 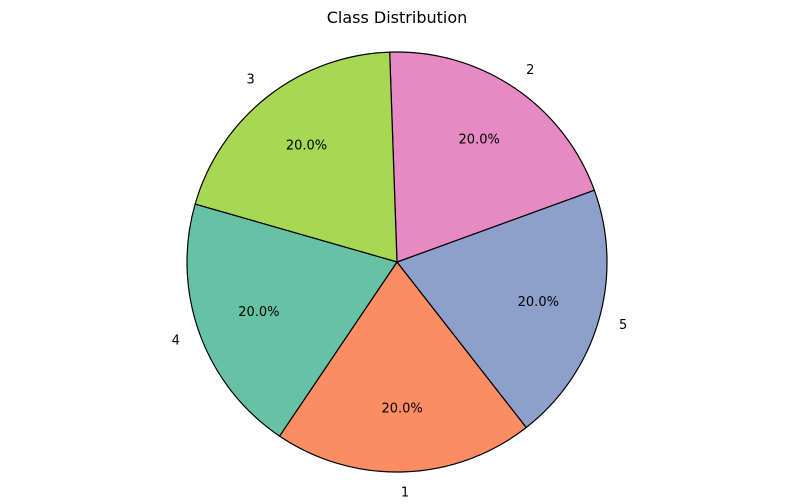 I want to click on slice-percent-4: 20.0%, so click(x=258, y=312).